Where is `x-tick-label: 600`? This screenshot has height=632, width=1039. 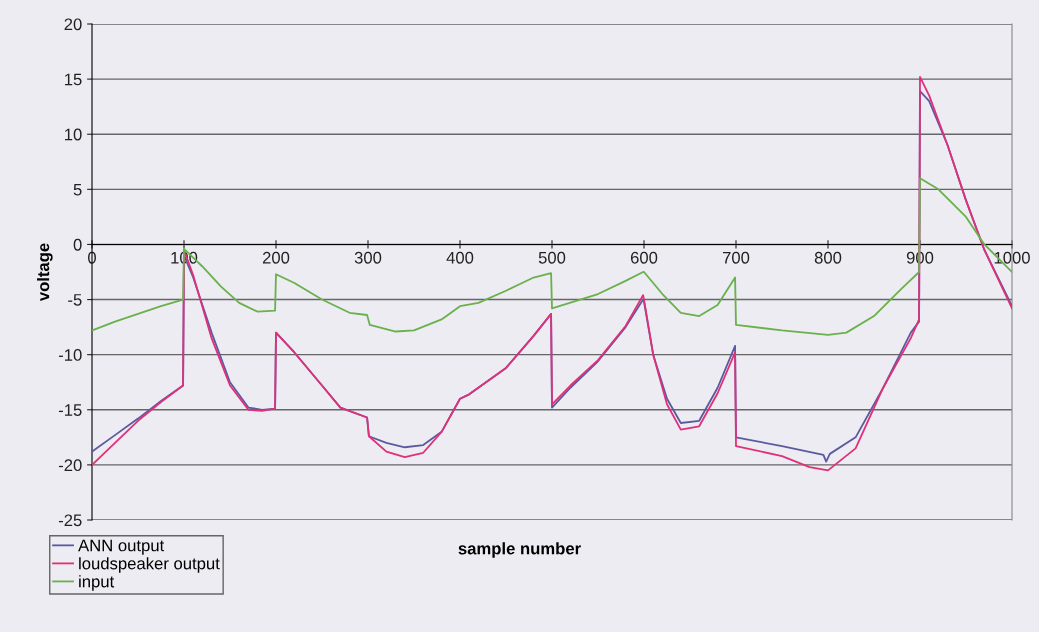 x-tick-label: 600 is located at coordinates (644, 257).